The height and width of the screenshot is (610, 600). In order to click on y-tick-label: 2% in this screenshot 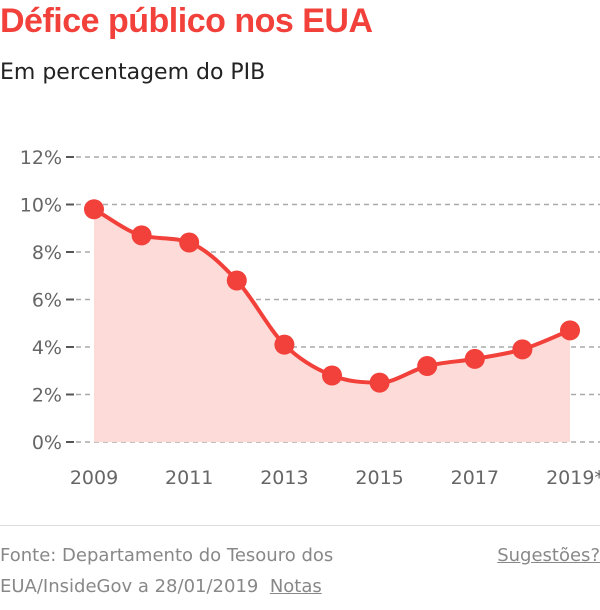, I will do `click(47, 396)`.